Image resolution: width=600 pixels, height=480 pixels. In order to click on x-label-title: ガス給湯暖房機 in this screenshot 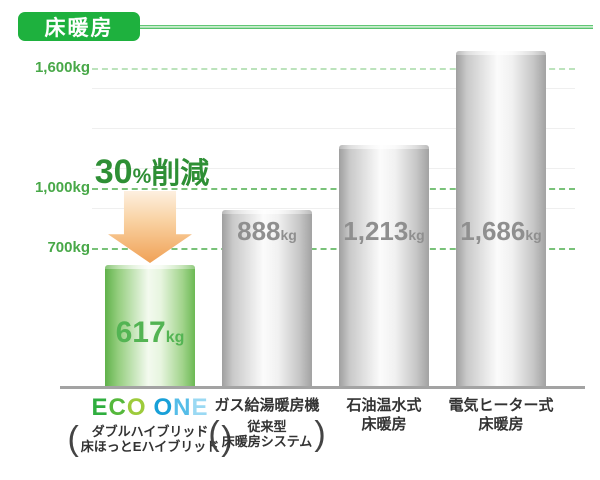, I will do `click(267, 405)`.